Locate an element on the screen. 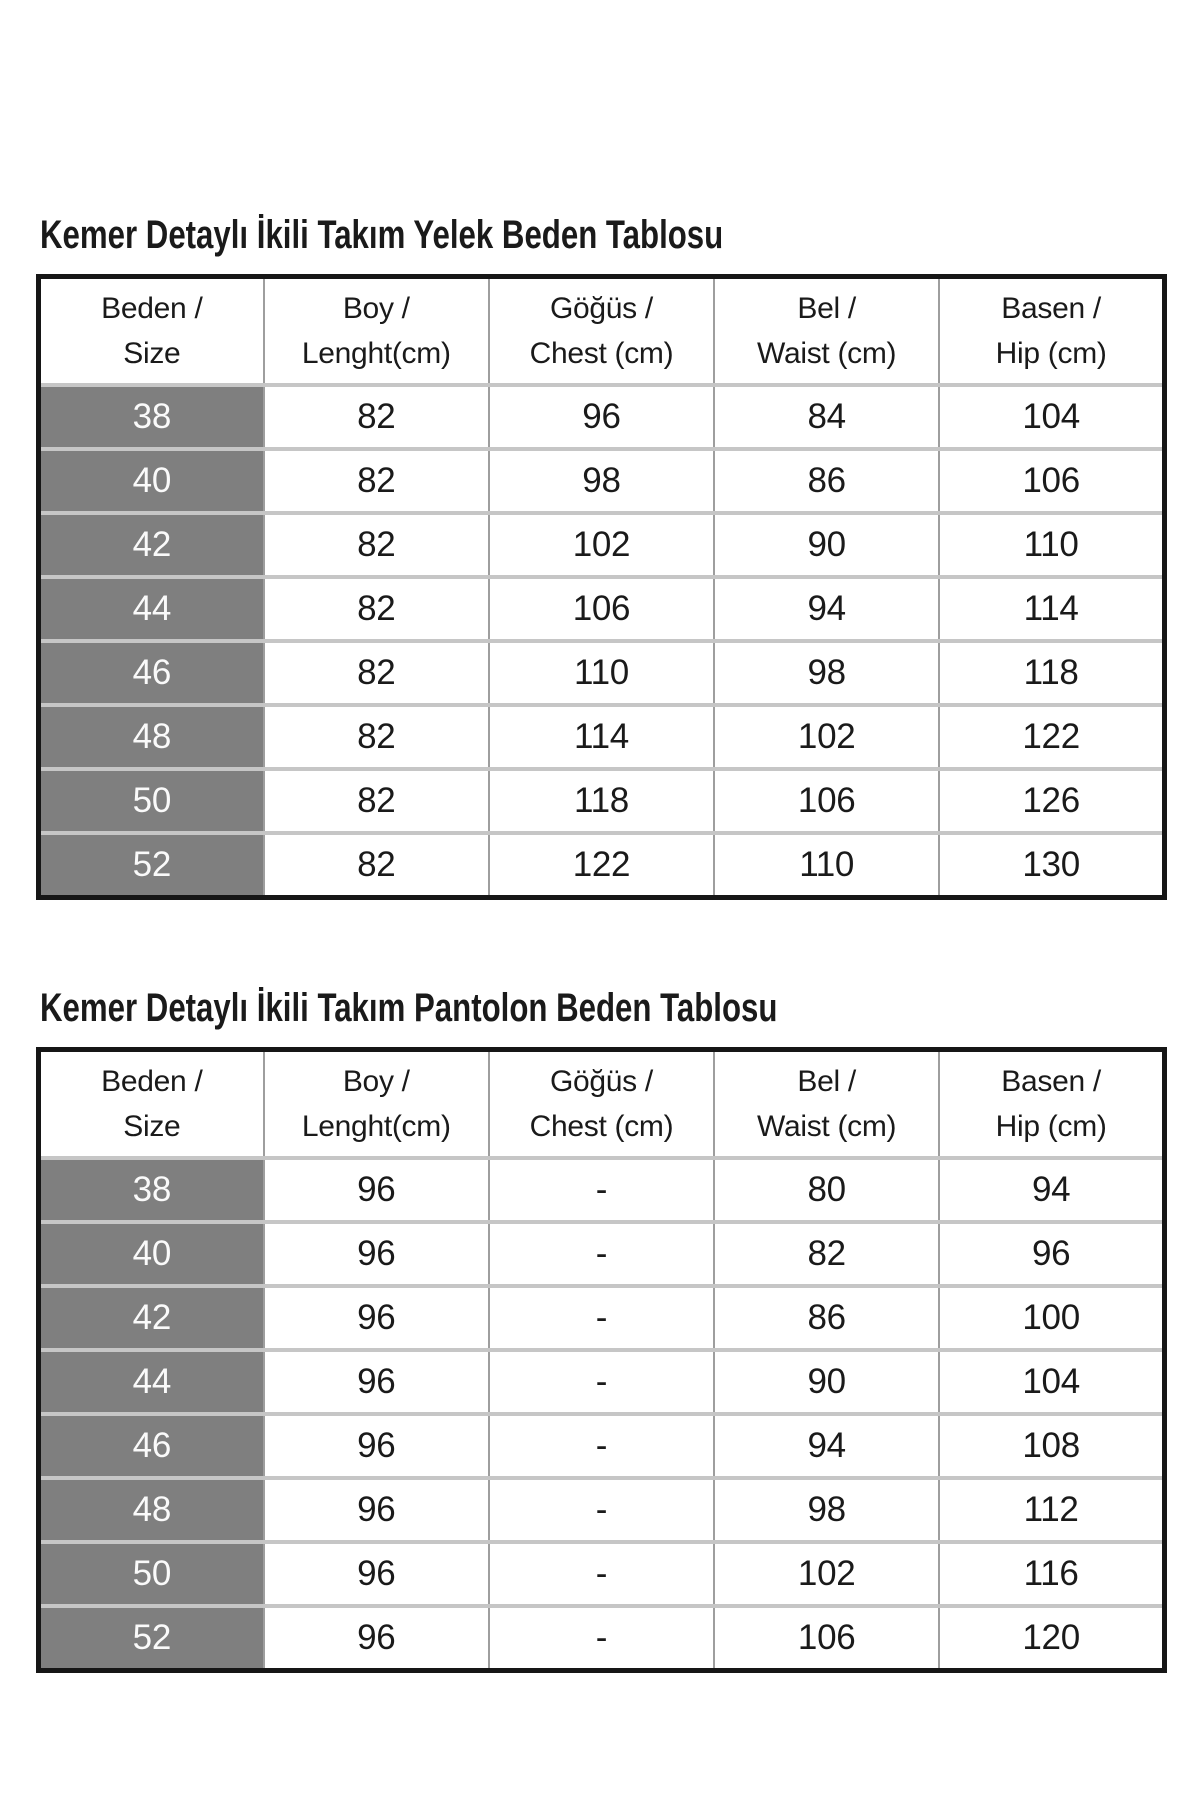  measurement-cell: 130 is located at coordinates (1052, 865).